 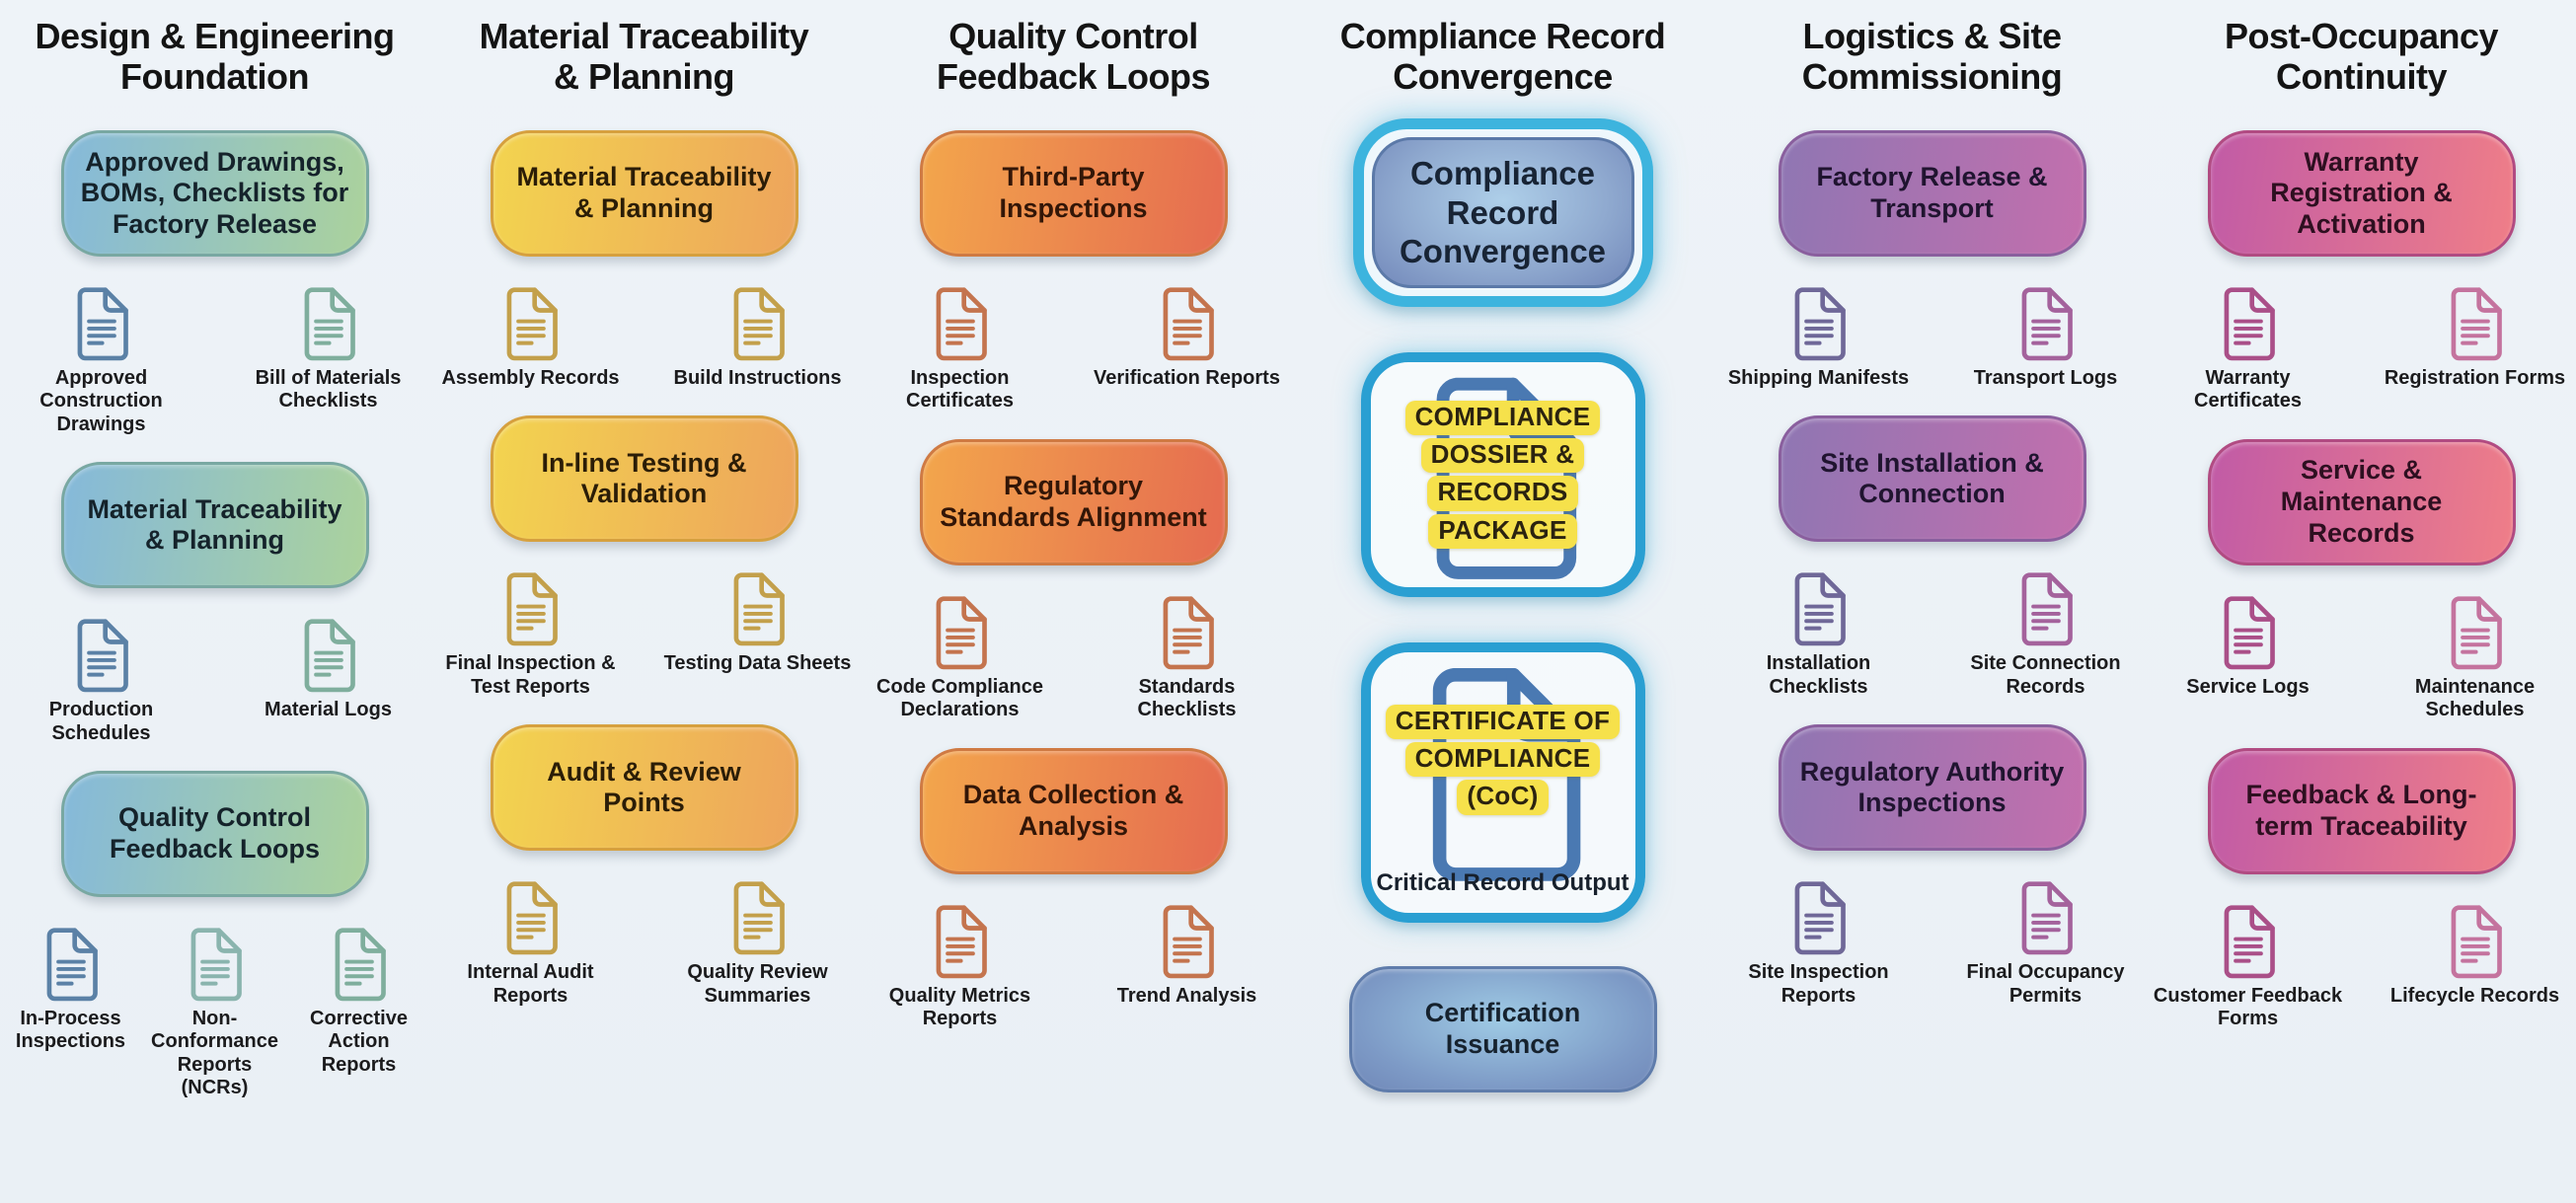 What do you see at coordinates (2475, 338) in the screenshot?
I see `doc-item-registration-forms: Registration Forms` at bounding box center [2475, 338].